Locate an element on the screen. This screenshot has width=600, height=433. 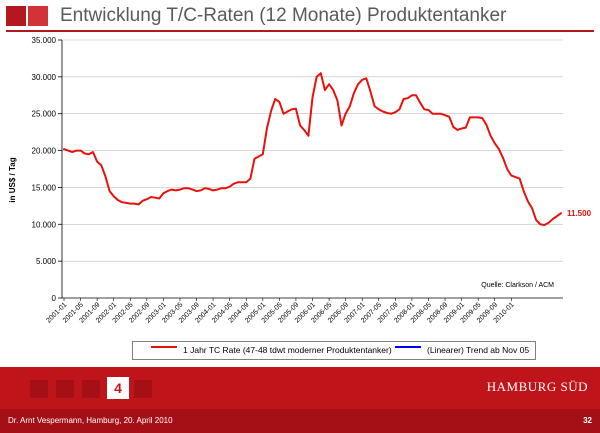
legend-label-trend: (Linearer) Trend ab Nov 05 is located at coordinates (478, 350).